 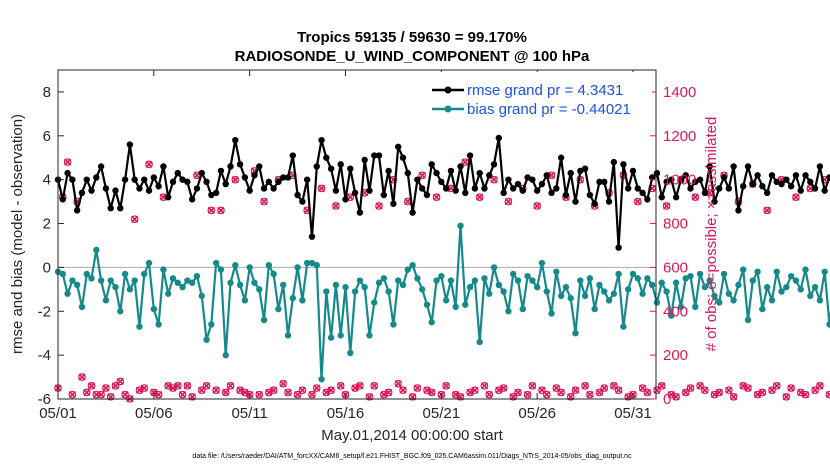 I want to click on y-tick-label-left: 6, so click(x=47, y=136).